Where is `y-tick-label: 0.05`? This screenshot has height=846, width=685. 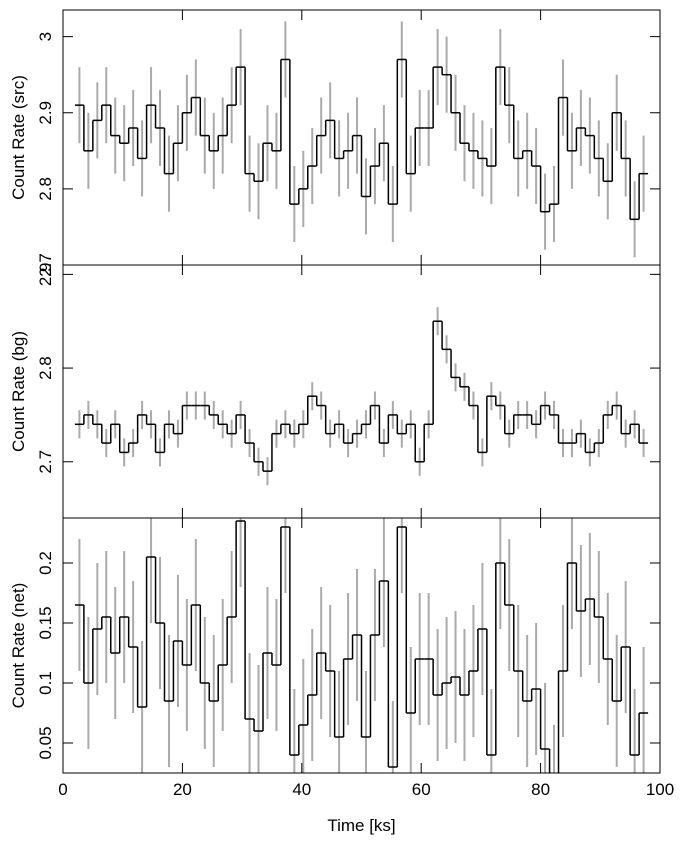
y-tick-label: 0.05 is located at coordinates (45, 742).